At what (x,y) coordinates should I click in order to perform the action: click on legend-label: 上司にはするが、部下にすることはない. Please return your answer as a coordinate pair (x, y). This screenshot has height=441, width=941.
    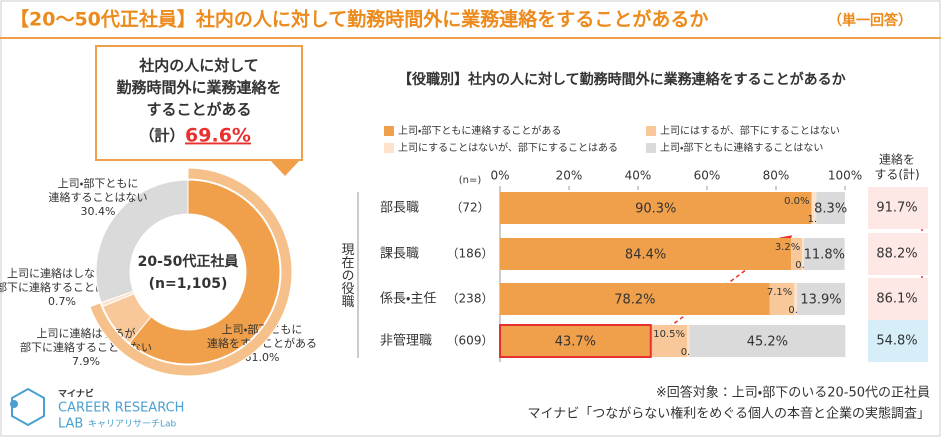
    Looking at the image, I should click on (750, 130).